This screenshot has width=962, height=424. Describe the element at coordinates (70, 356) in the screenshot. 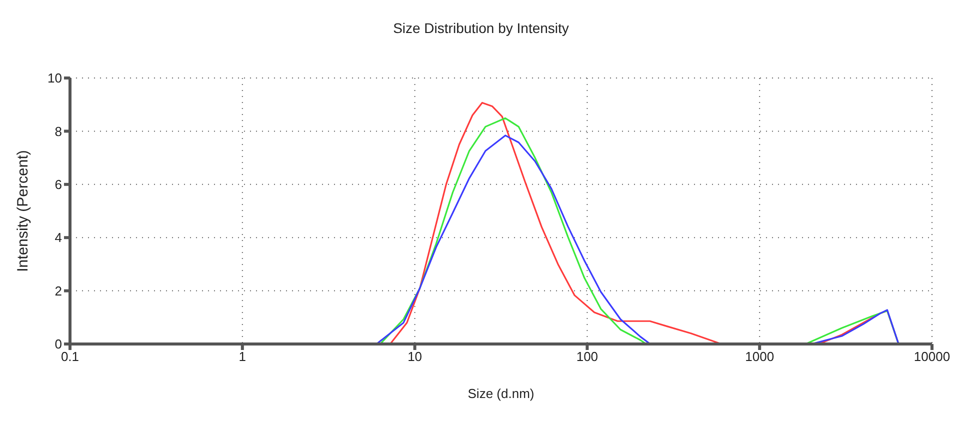

I see `x-tick-label: 0.1` at that location.